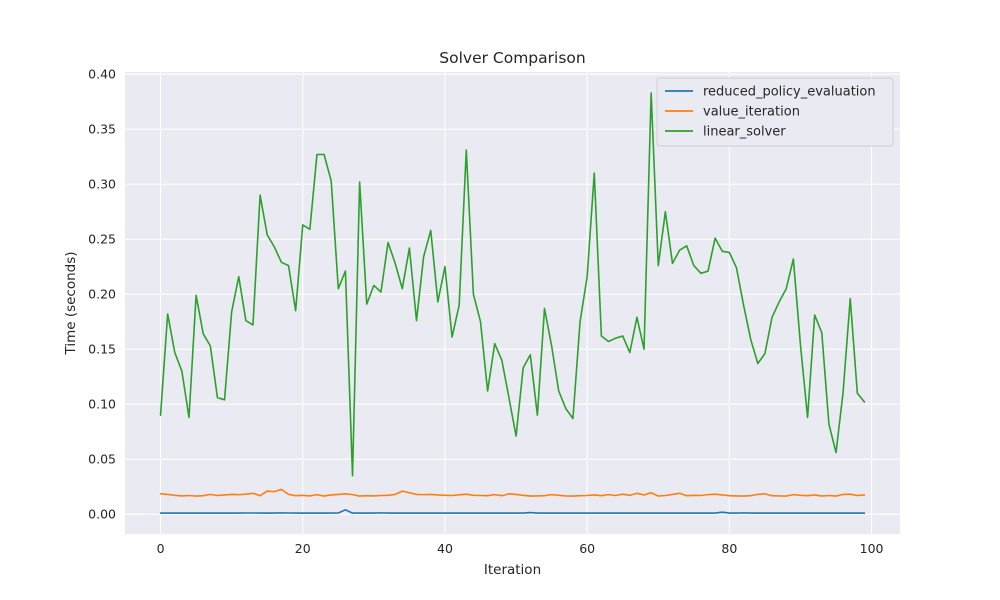  Describe the element at coordinates (512, 570) in the screenshot. I see `x-axis-label: Iteration` at that location.